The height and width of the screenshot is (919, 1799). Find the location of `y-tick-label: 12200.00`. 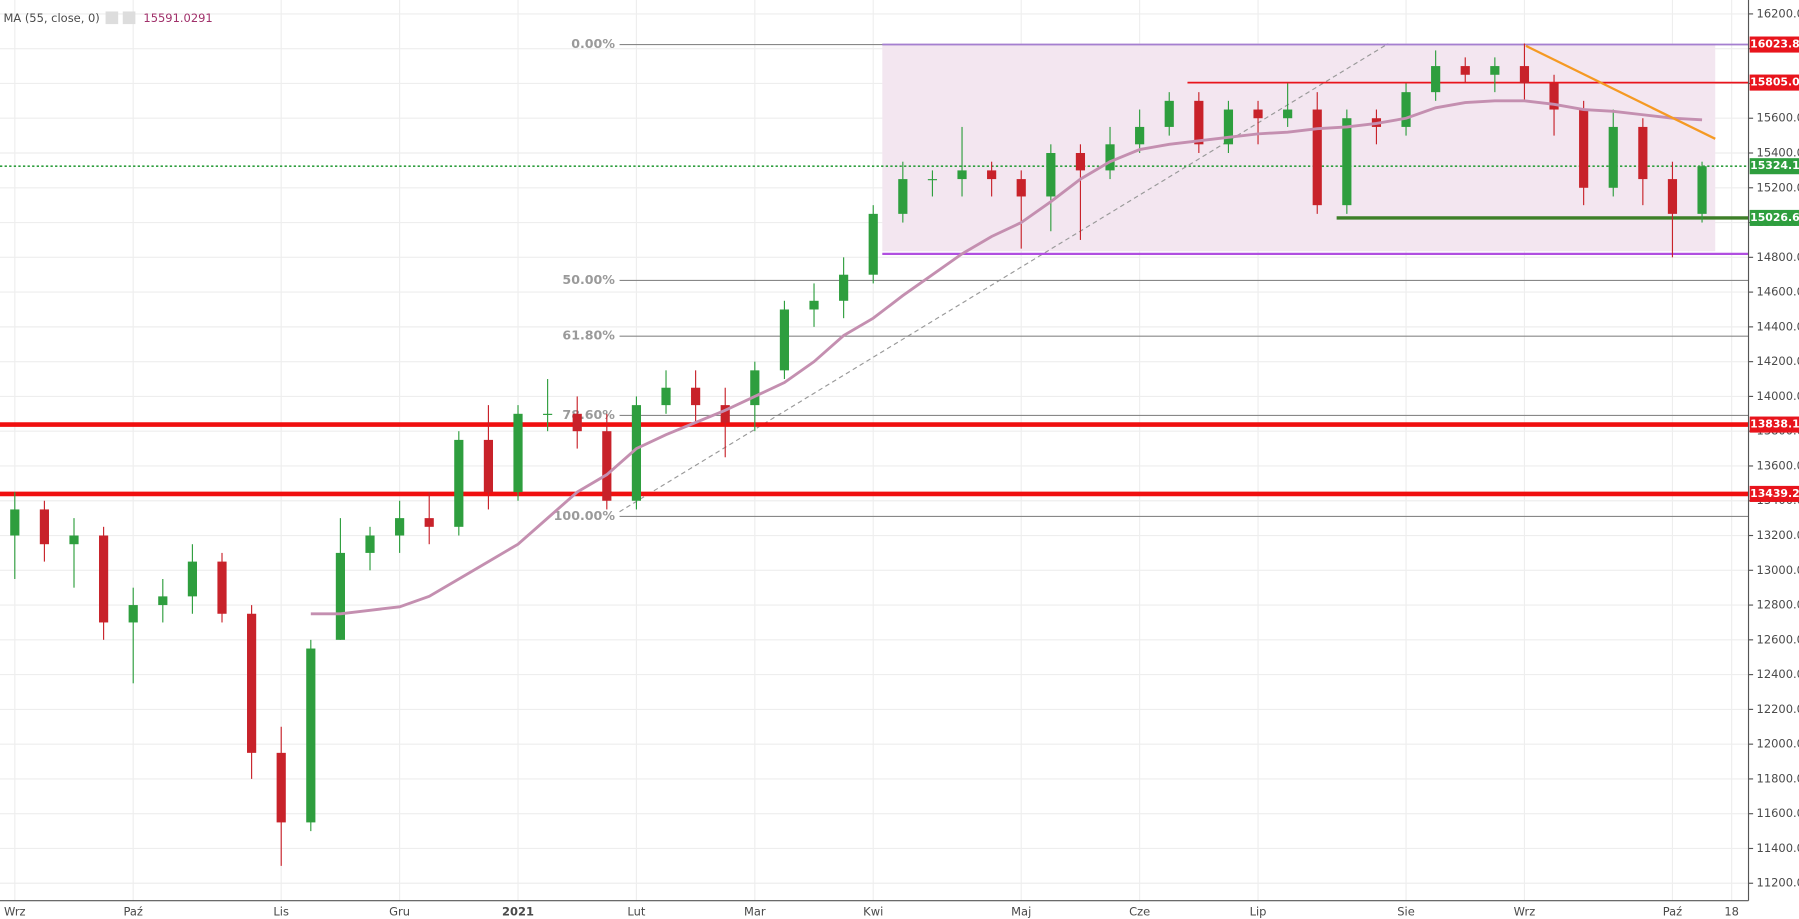

y-tick-label: 12200.00 is located at coordinates (1778, 709).